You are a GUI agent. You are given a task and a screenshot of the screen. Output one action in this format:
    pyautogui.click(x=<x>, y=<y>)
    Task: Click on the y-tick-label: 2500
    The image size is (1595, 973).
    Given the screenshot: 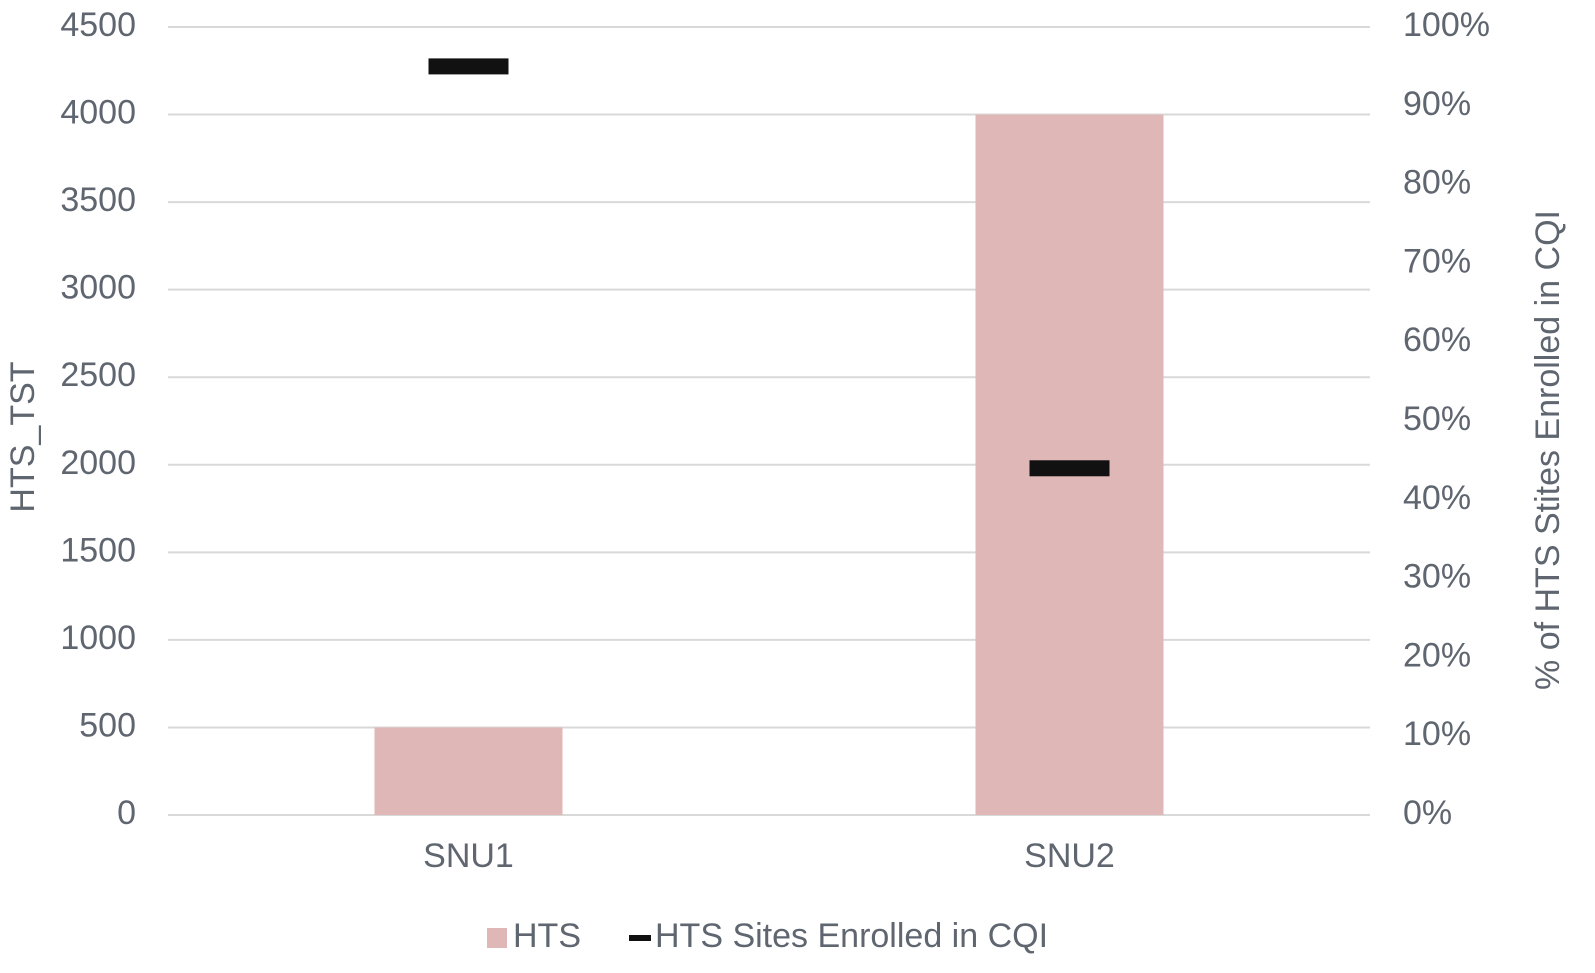 What is the action you would take?
    pyautogui.click(x=98, y=375)
    